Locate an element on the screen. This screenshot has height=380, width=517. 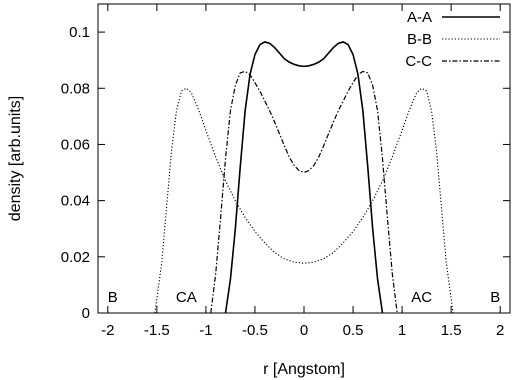
y-tick-label: 0.08 is located at coordinates (75, 88).